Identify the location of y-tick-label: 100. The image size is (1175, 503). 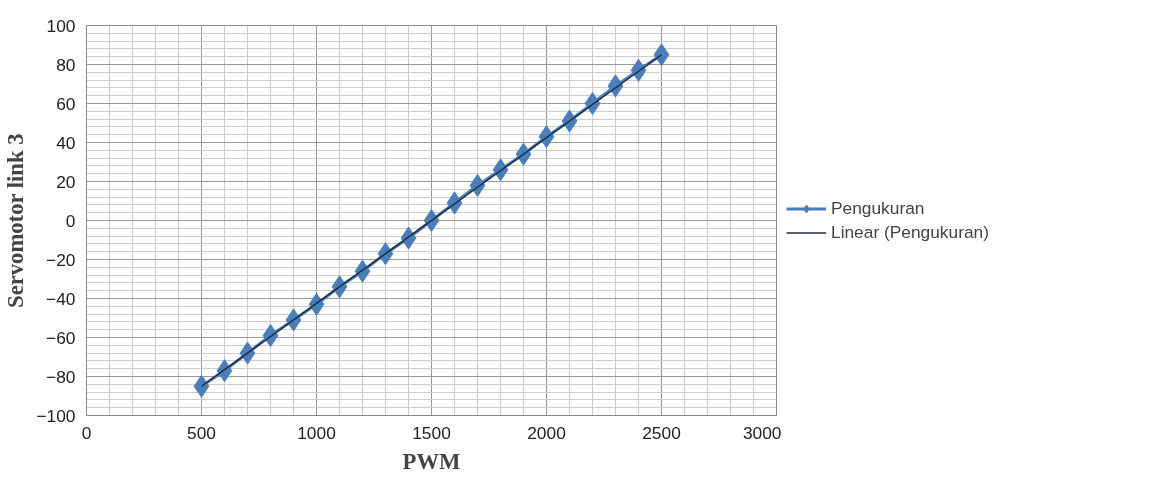
(61, 25).